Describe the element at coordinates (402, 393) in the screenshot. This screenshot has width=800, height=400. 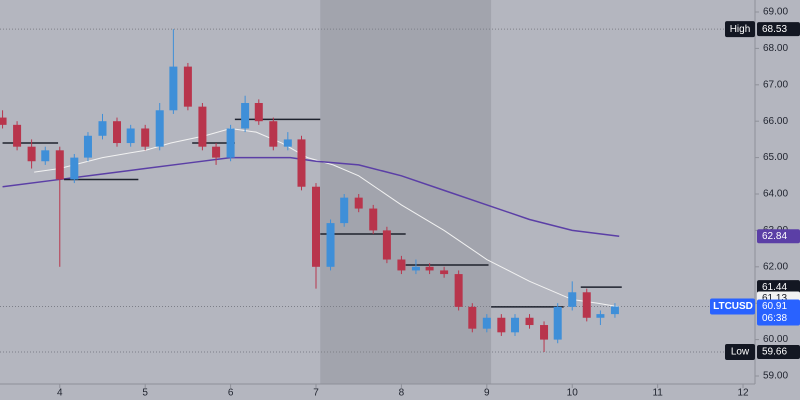
I see `x-tick-label: 8` at that location.